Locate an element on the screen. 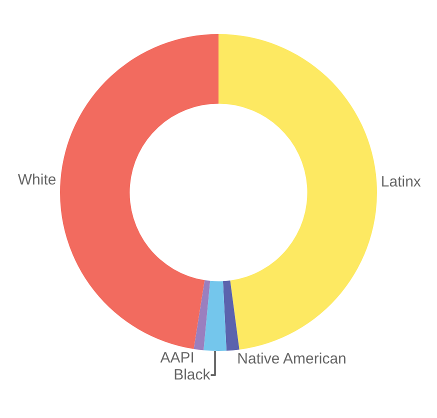 Image resolution: width=437 pixels, height=418 pixels. slice-label: Black is located at coordinates (192, 375).